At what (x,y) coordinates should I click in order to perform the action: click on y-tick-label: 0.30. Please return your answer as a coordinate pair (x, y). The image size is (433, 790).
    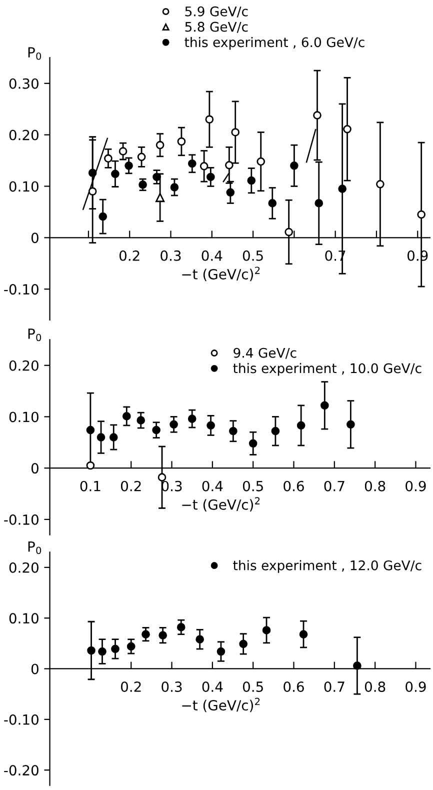
    Looking at the image, I should click on (23, 83).